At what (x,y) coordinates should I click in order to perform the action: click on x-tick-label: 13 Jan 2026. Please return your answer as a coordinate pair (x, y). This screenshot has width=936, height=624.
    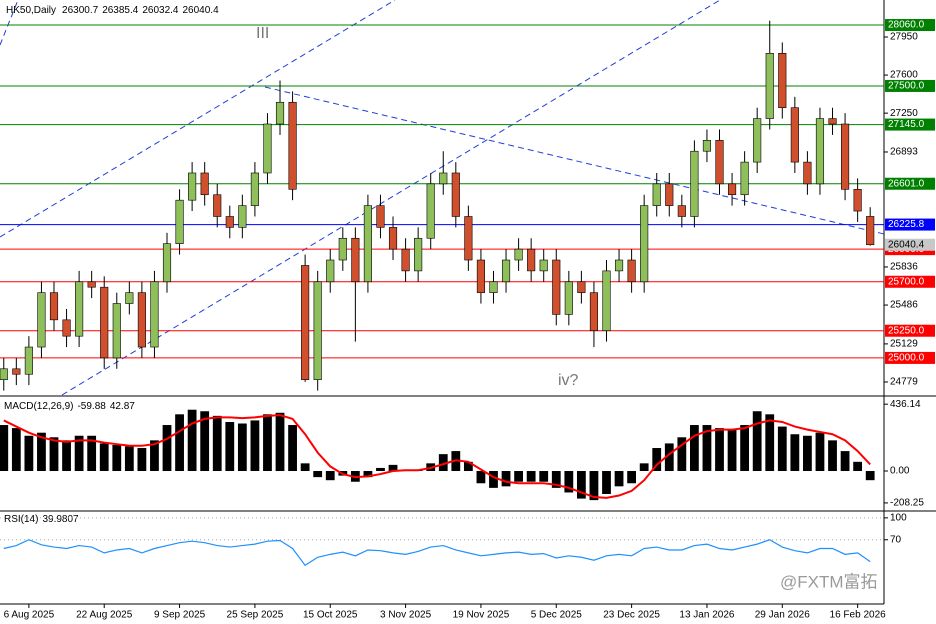
    Looking at the image, I should click on (706, 615).